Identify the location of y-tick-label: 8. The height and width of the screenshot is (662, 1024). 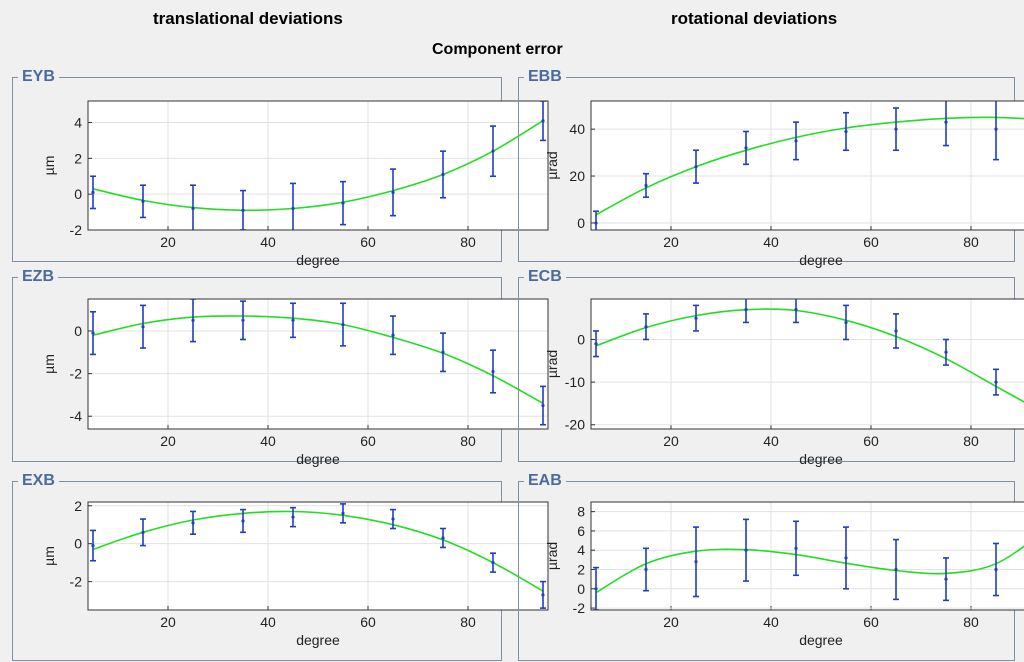
(581, 512).